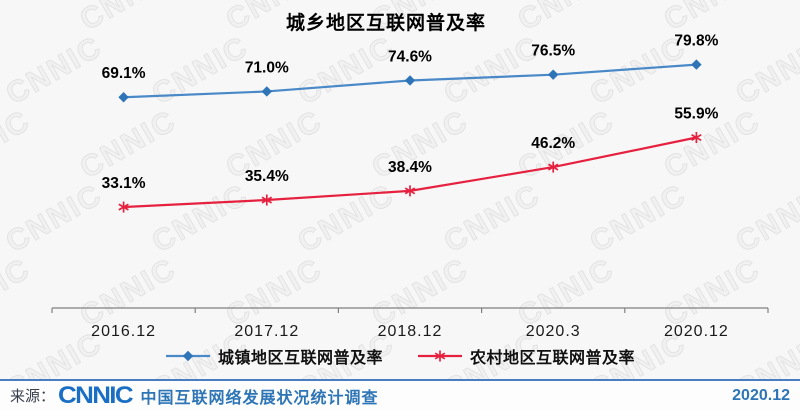 Image resolution: width=800 pixels, height=410 pixels. I want to click on svg-text: 69.1%, so click(124, 73).